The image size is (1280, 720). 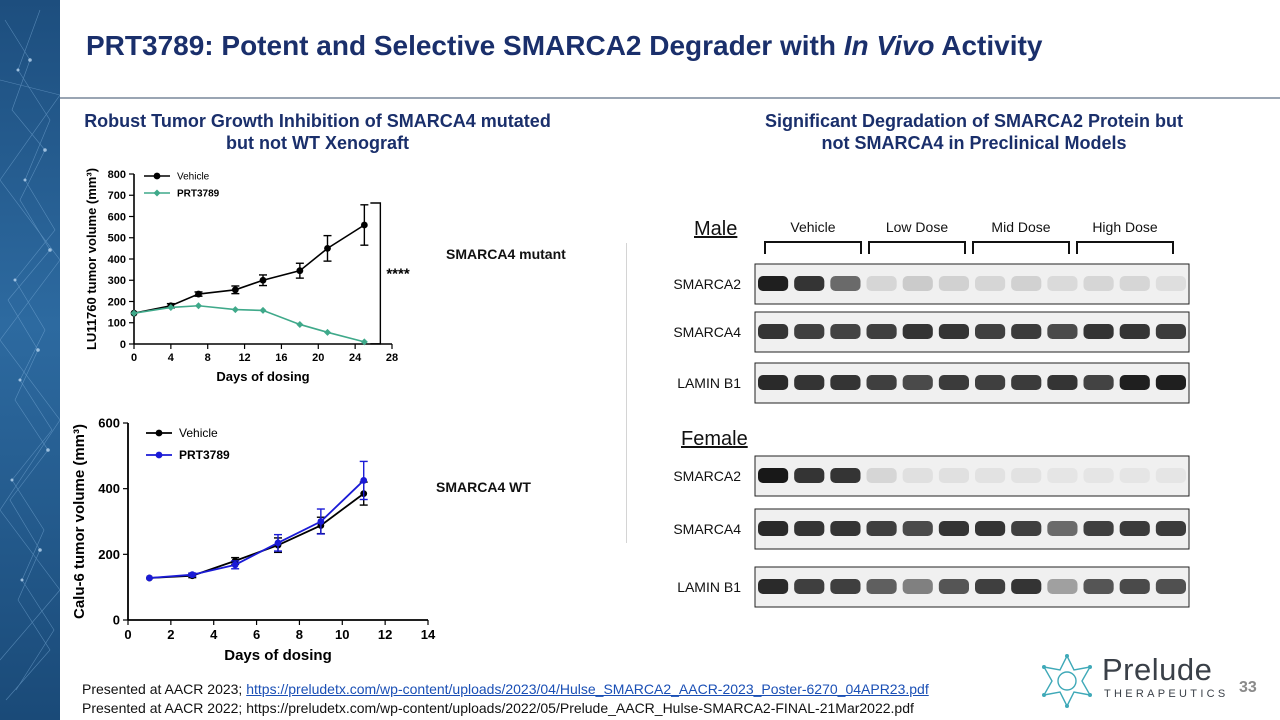 I want to click on prelude-logo: Prelude THERAPEUTICS, so click(x=1131, y=681).